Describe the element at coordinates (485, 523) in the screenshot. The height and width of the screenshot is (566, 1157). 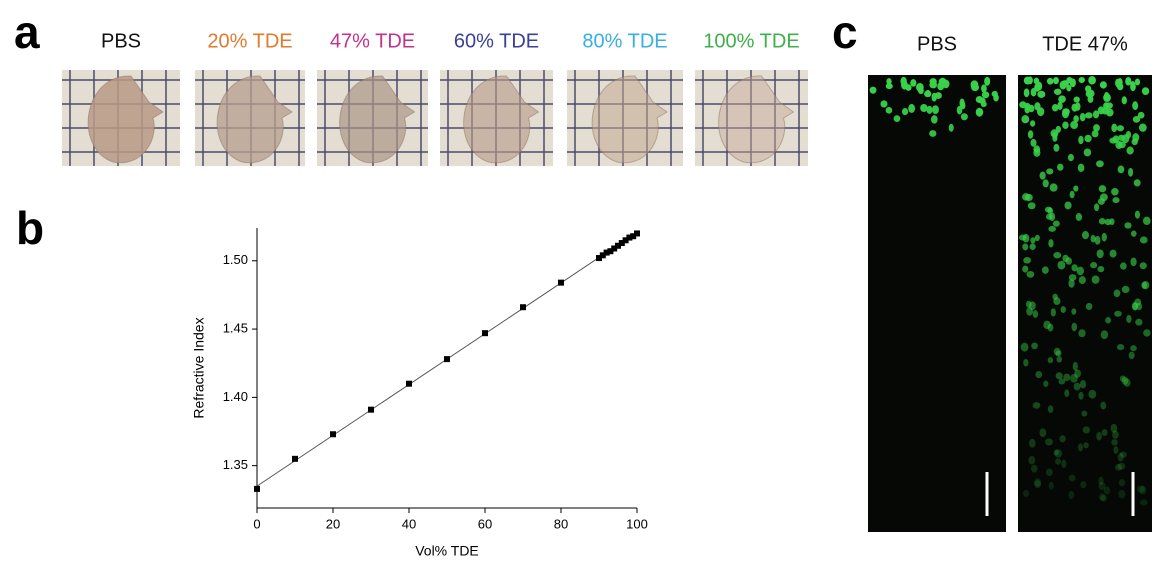
I see `x-tick-label: 60` at that location.